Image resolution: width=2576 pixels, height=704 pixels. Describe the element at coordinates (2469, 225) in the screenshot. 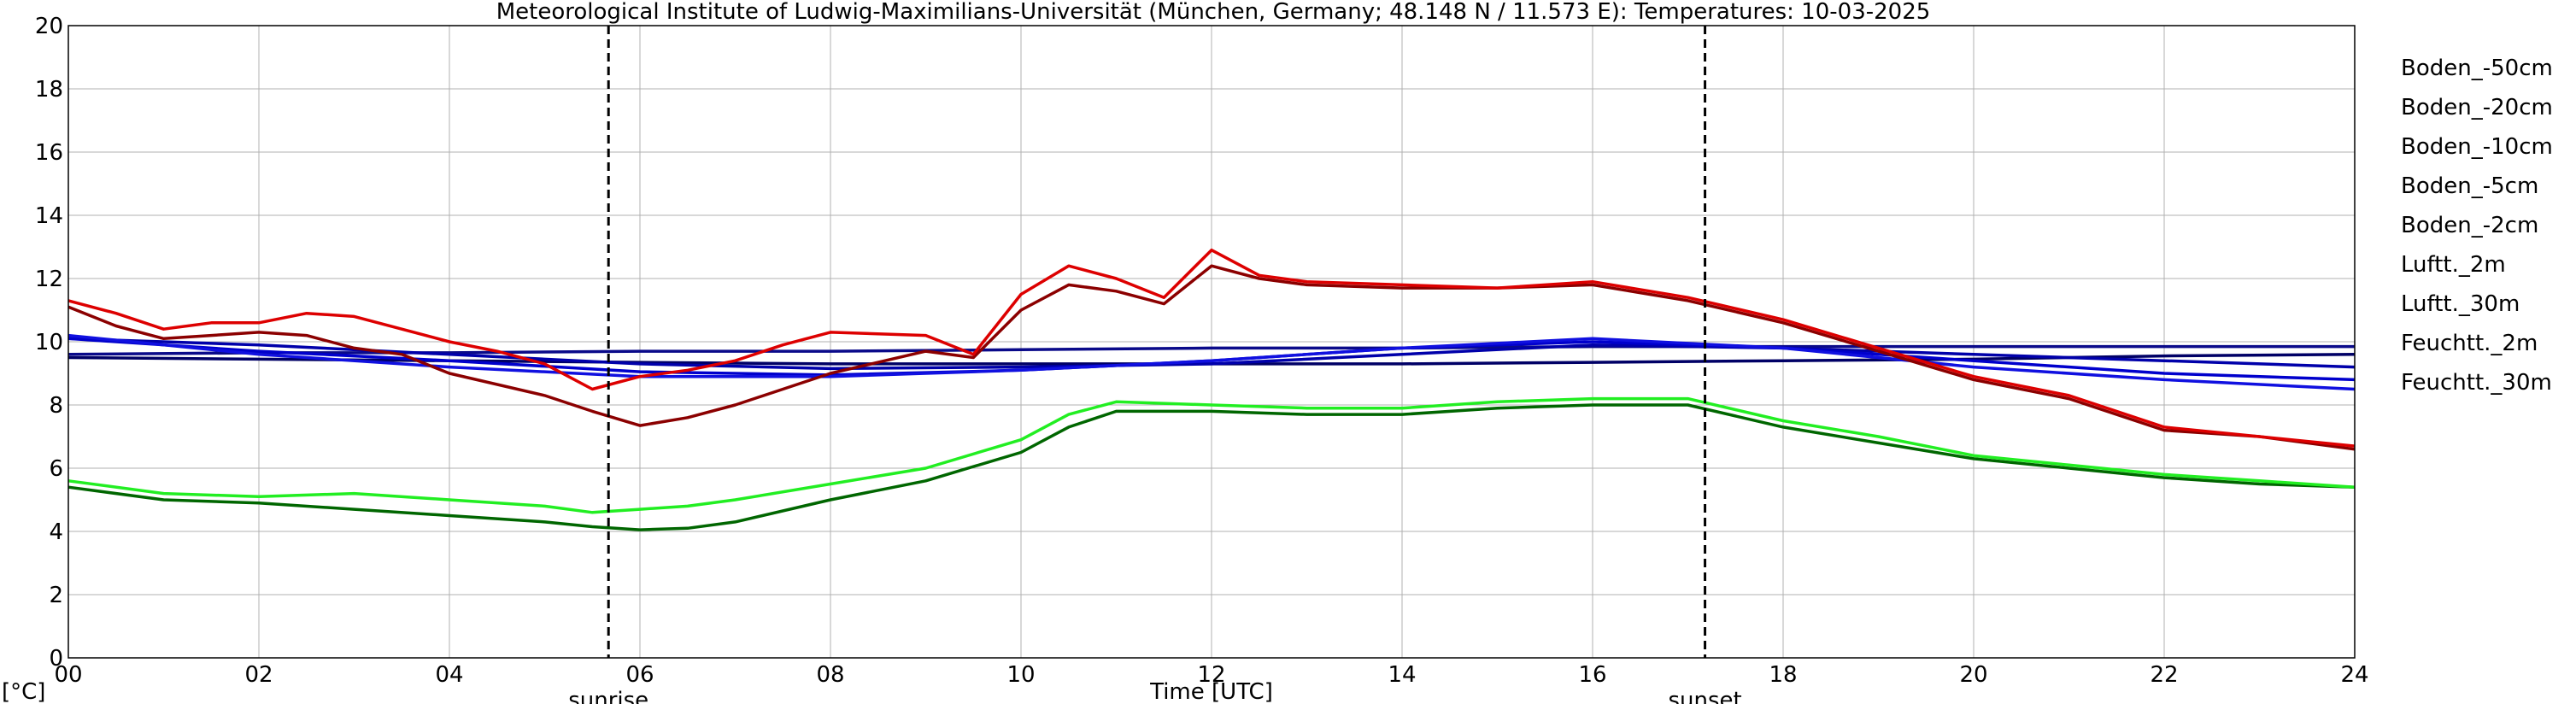

I see `legend-entry: Boden_-2cm` at that location.